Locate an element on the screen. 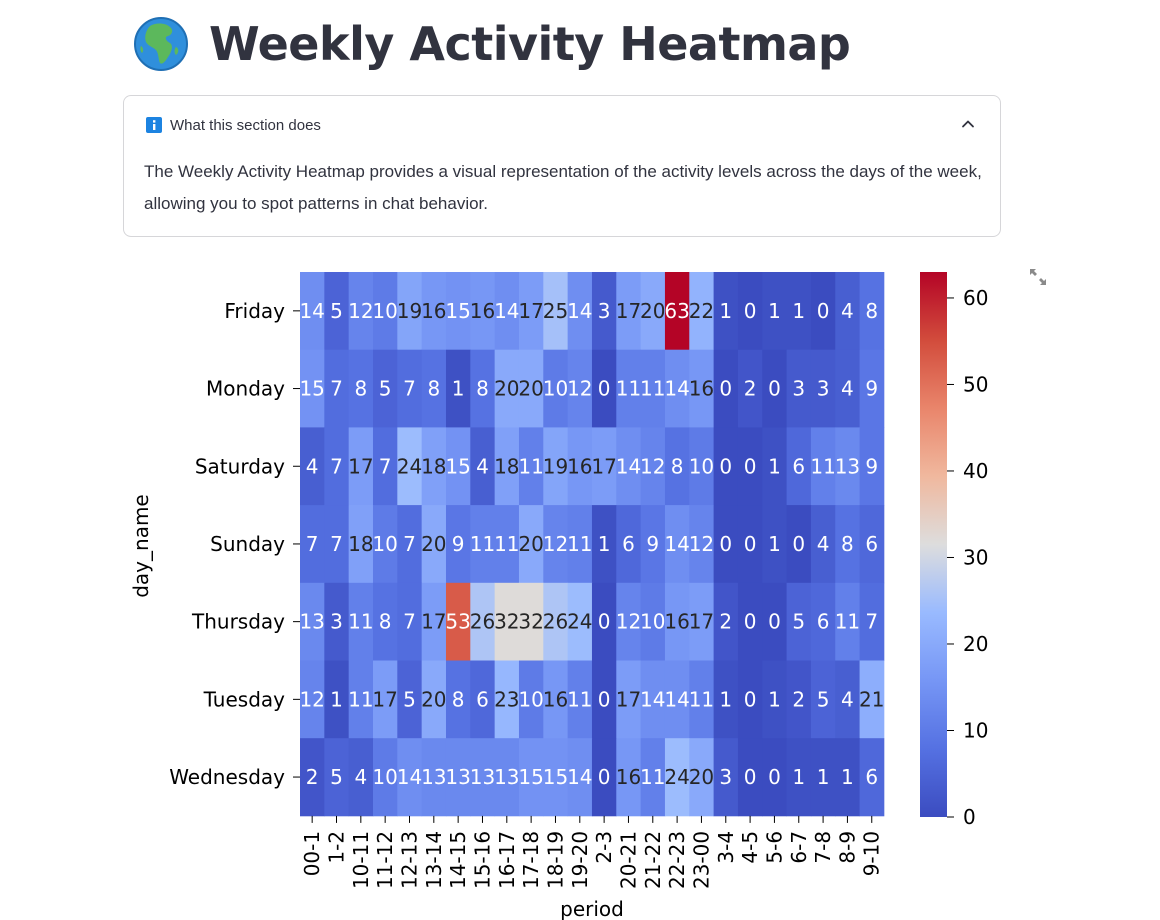 The image size is (1160, 920). heatmap-cell-label: 21 is located at coordinates (871, 699).